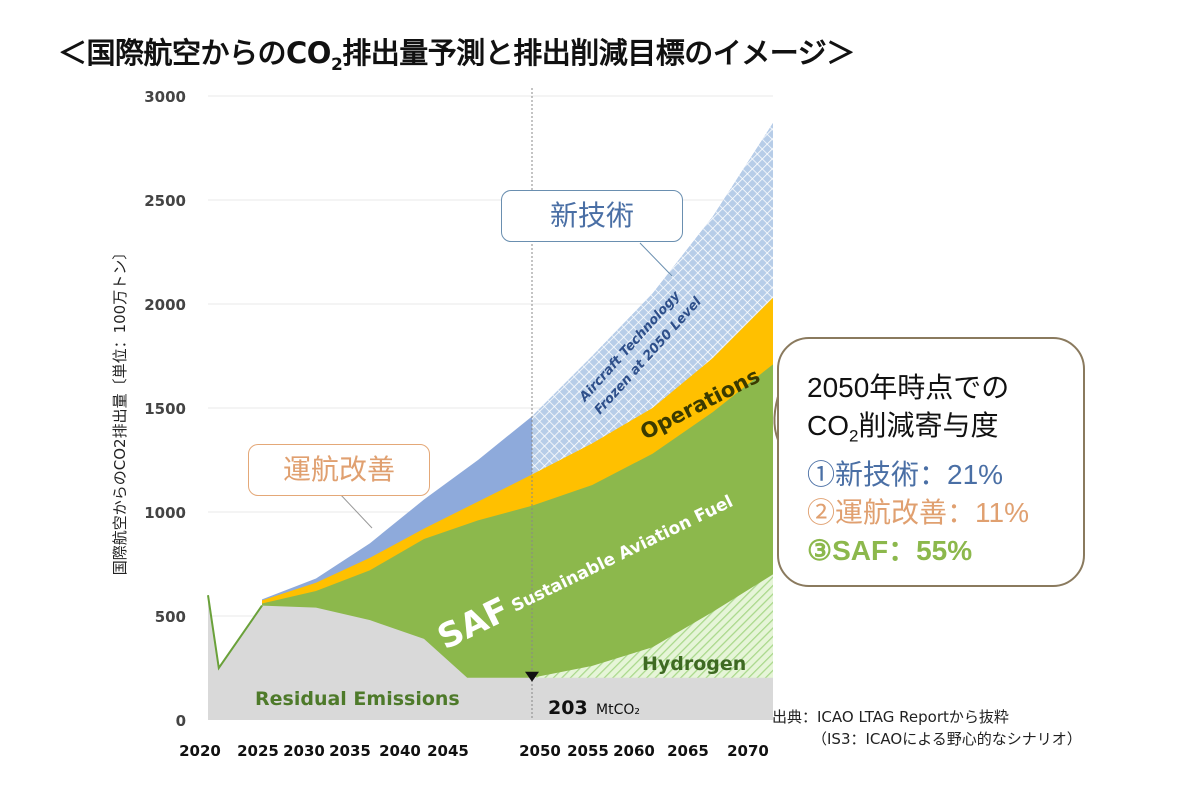 The image size is (1198, 800). Describe the element at coordinates (165, 305) in the screenshot. I see `y-tick-label: 2000` at that location.